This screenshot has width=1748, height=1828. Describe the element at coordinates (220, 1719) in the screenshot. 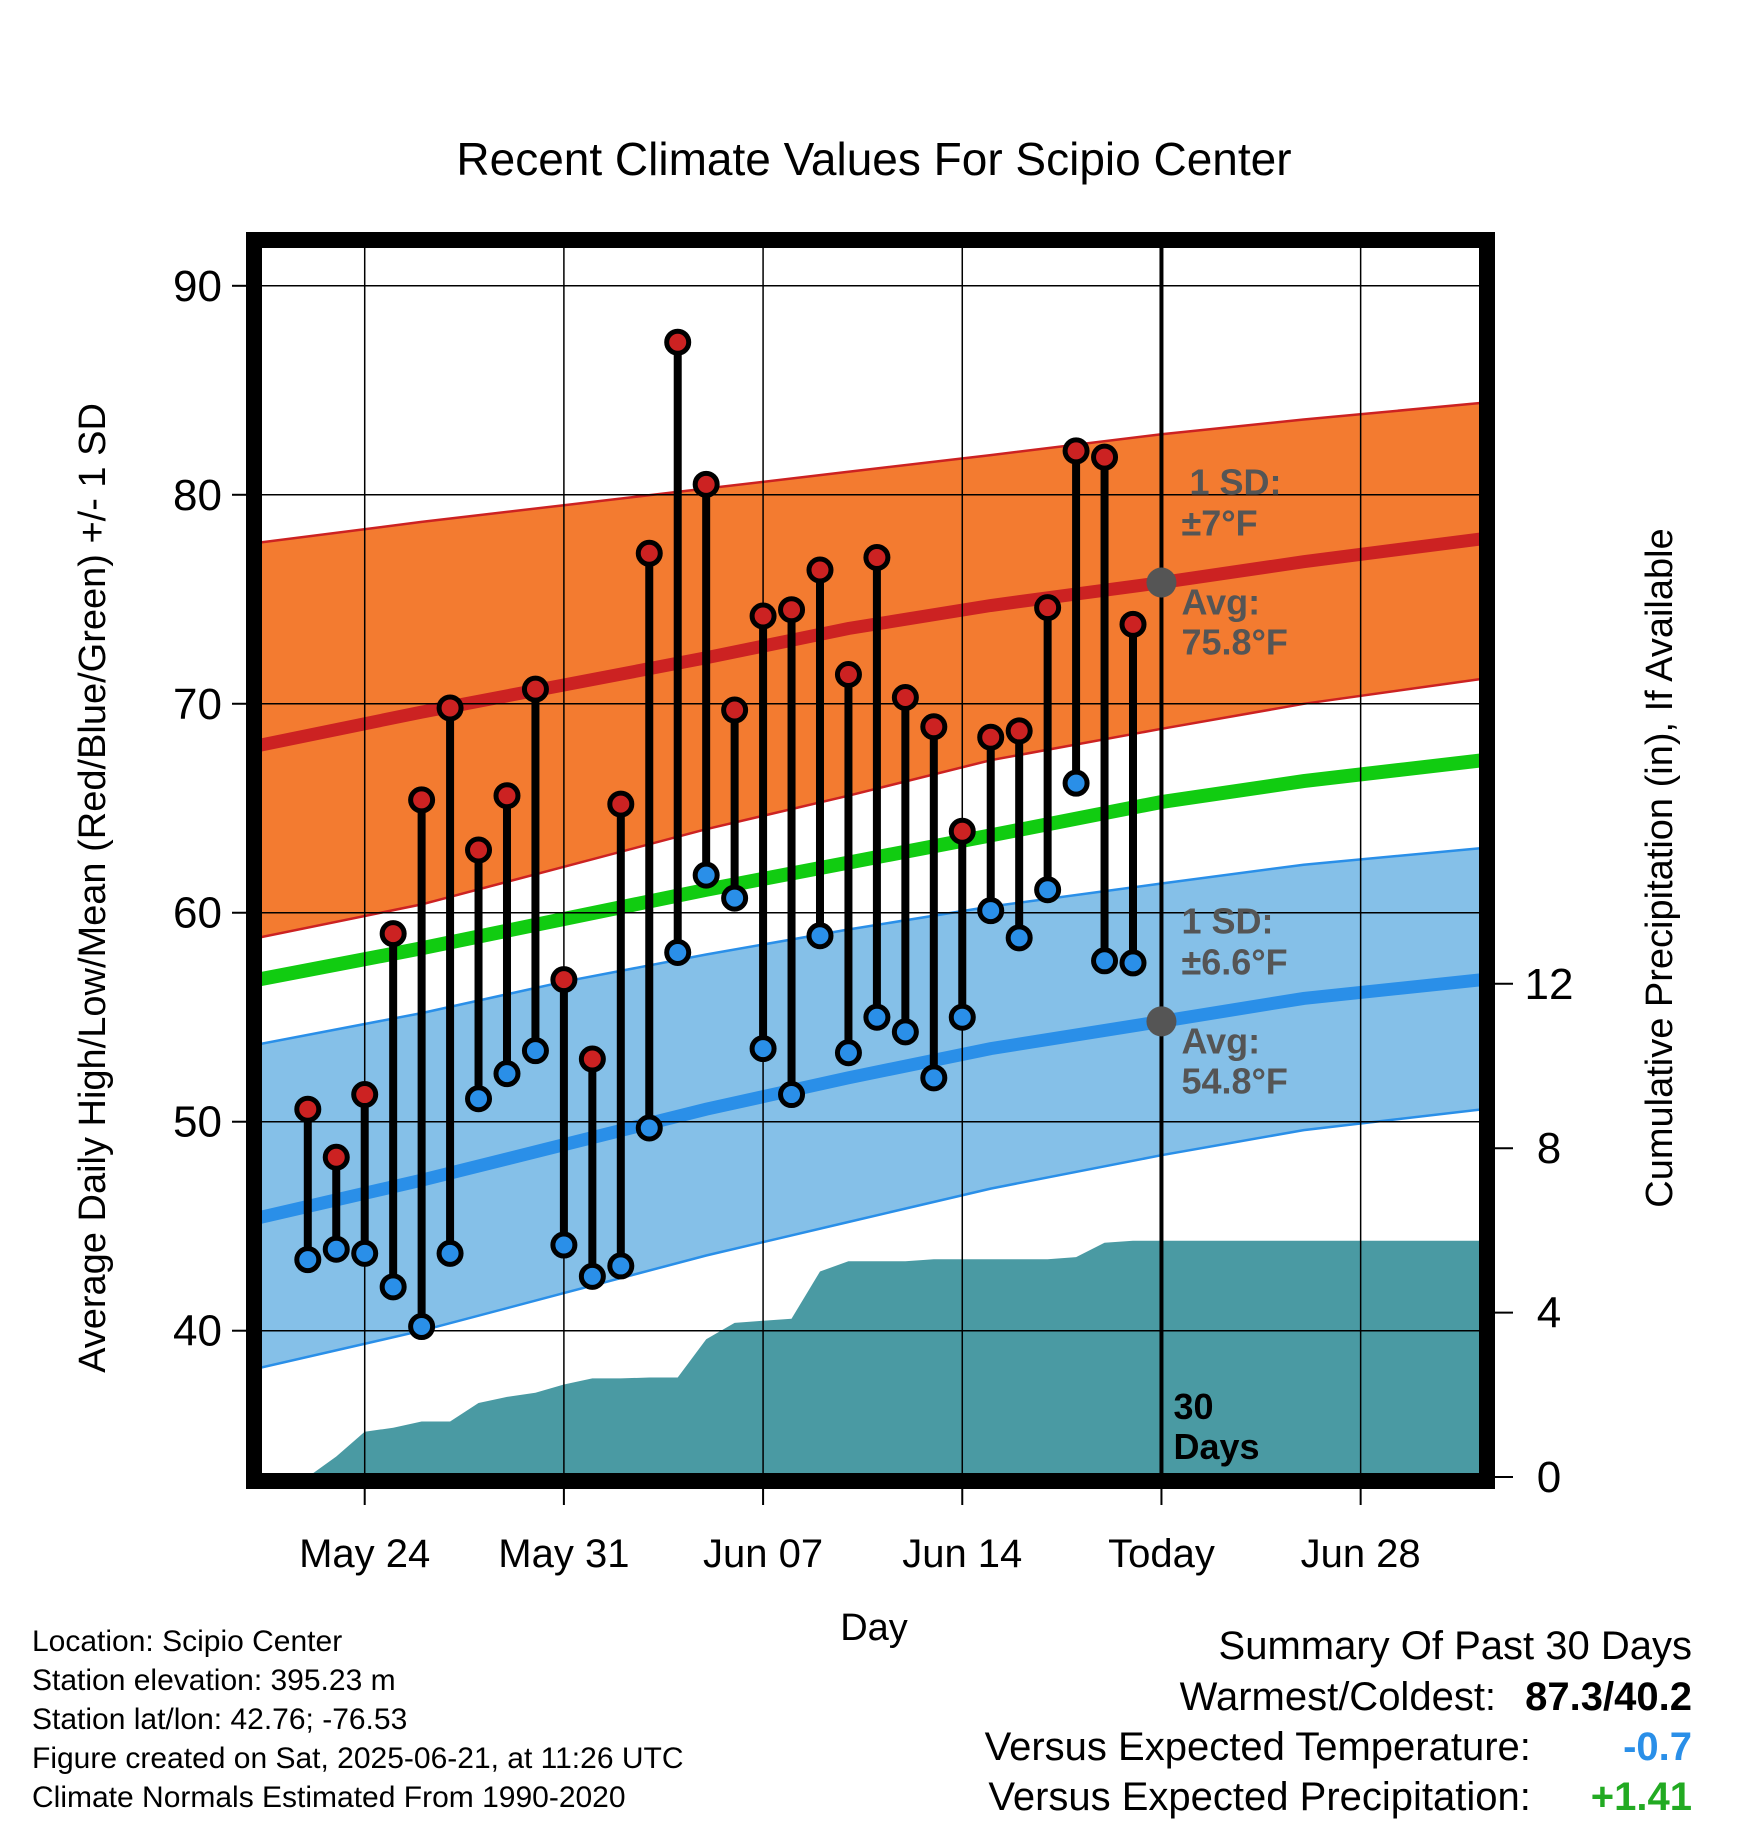

I see `latlon-text: Station lat/lon: 42.76; -76.53` at that location.